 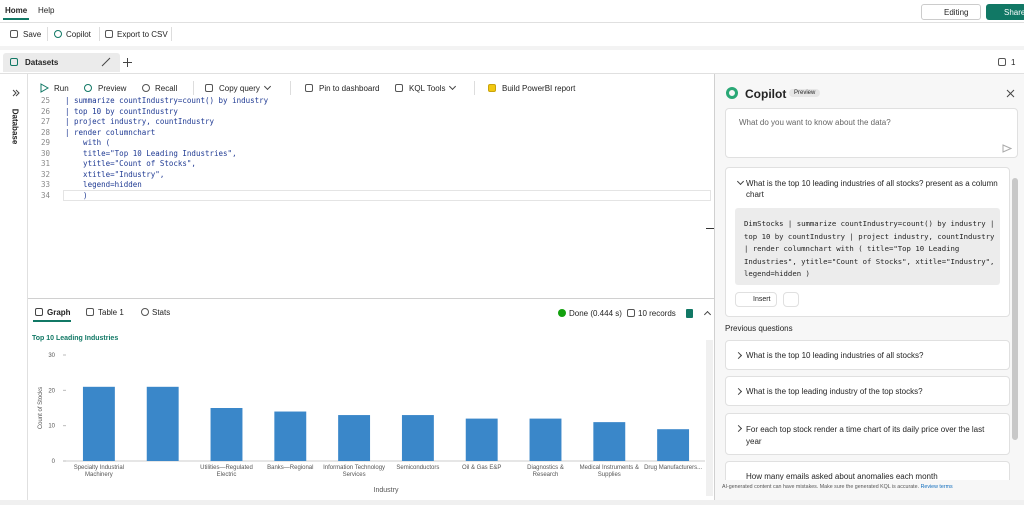 I want to click on table-icon, so click(x=90, y=312).